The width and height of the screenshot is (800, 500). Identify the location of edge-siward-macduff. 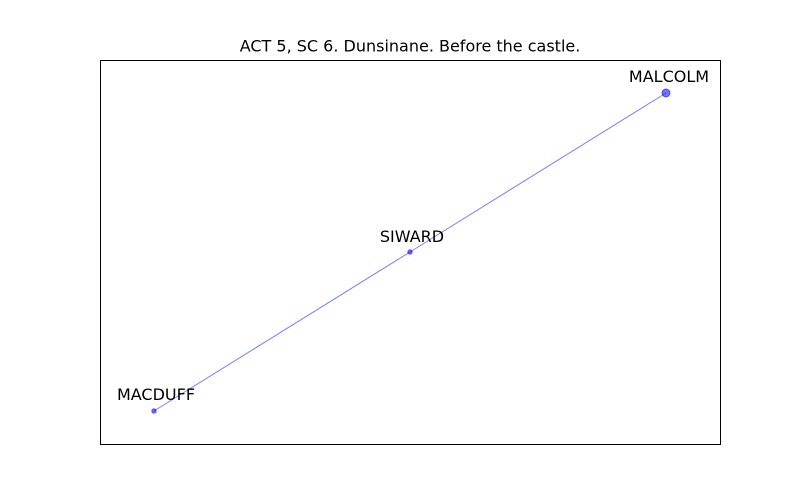
(282, 331).